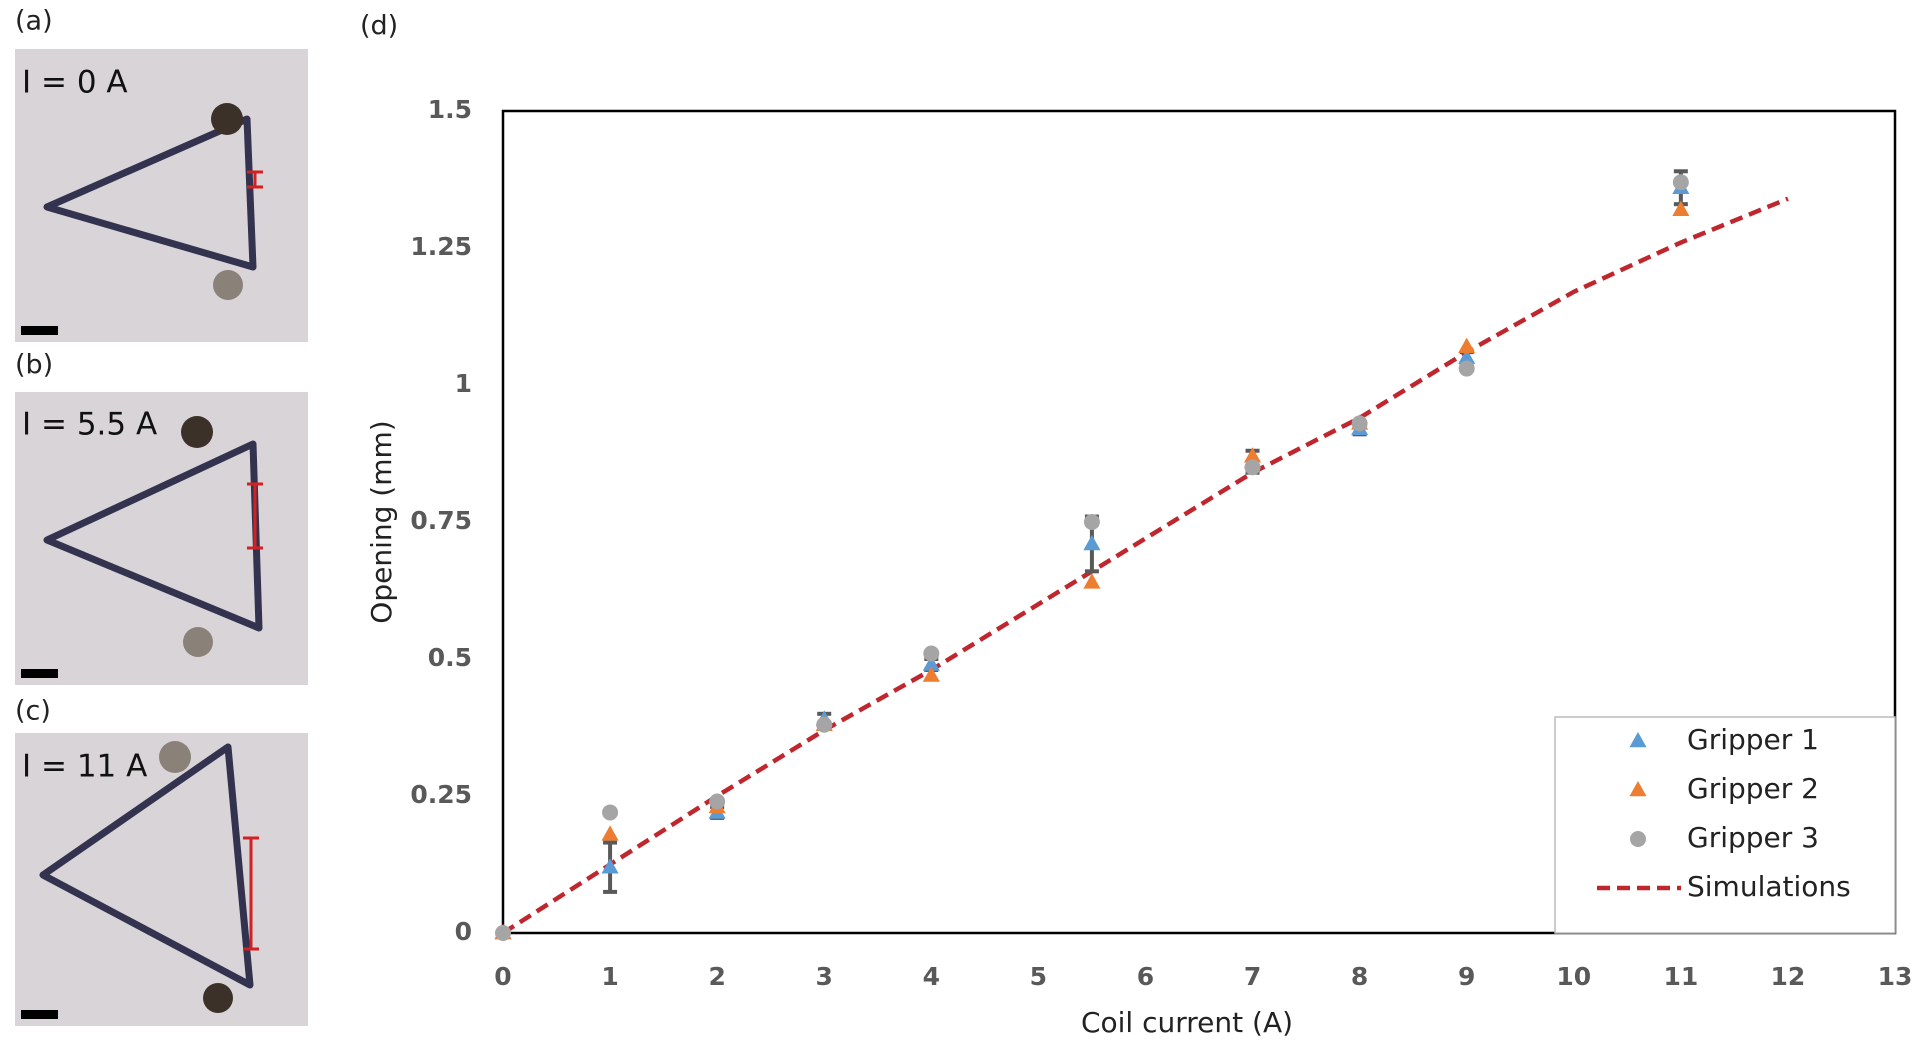 The width and height of the screenshot is (1930, 1055). I want to click on panel-label: (a), so click(34, 21).